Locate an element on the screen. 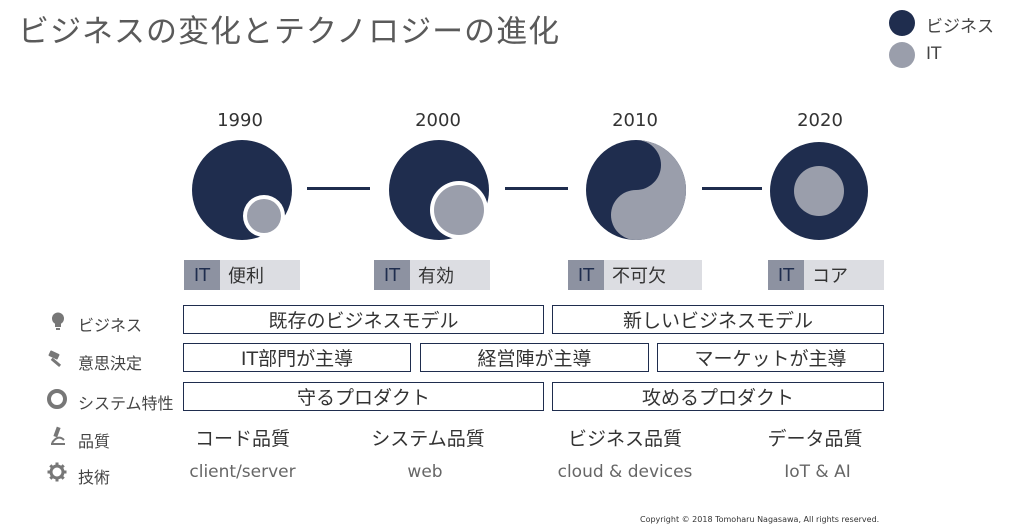  page-title: ビジネスの変化とテクノロジーの進化 is located at coordinates (289, 32).